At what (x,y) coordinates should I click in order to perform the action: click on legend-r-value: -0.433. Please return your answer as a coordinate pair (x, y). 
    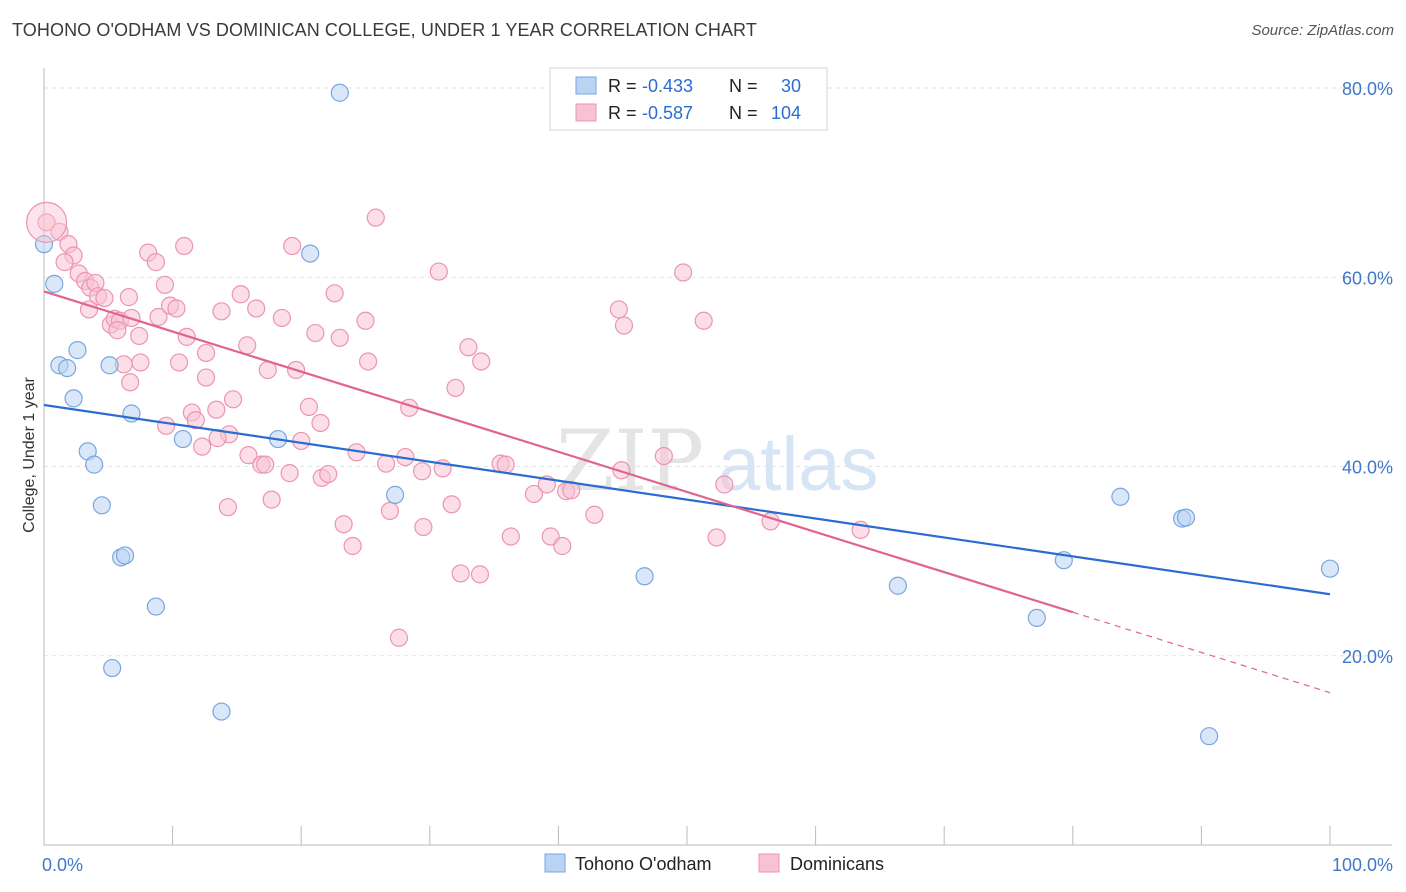
    Looking at the image, I should click on (667, 86).